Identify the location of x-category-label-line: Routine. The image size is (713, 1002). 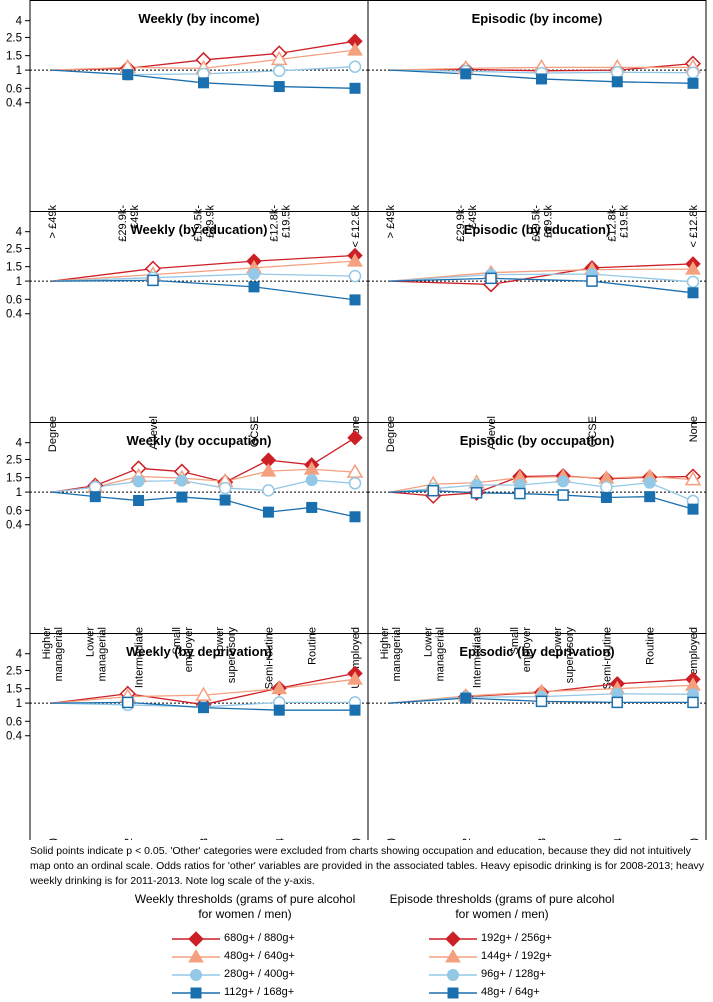
(651, 646).